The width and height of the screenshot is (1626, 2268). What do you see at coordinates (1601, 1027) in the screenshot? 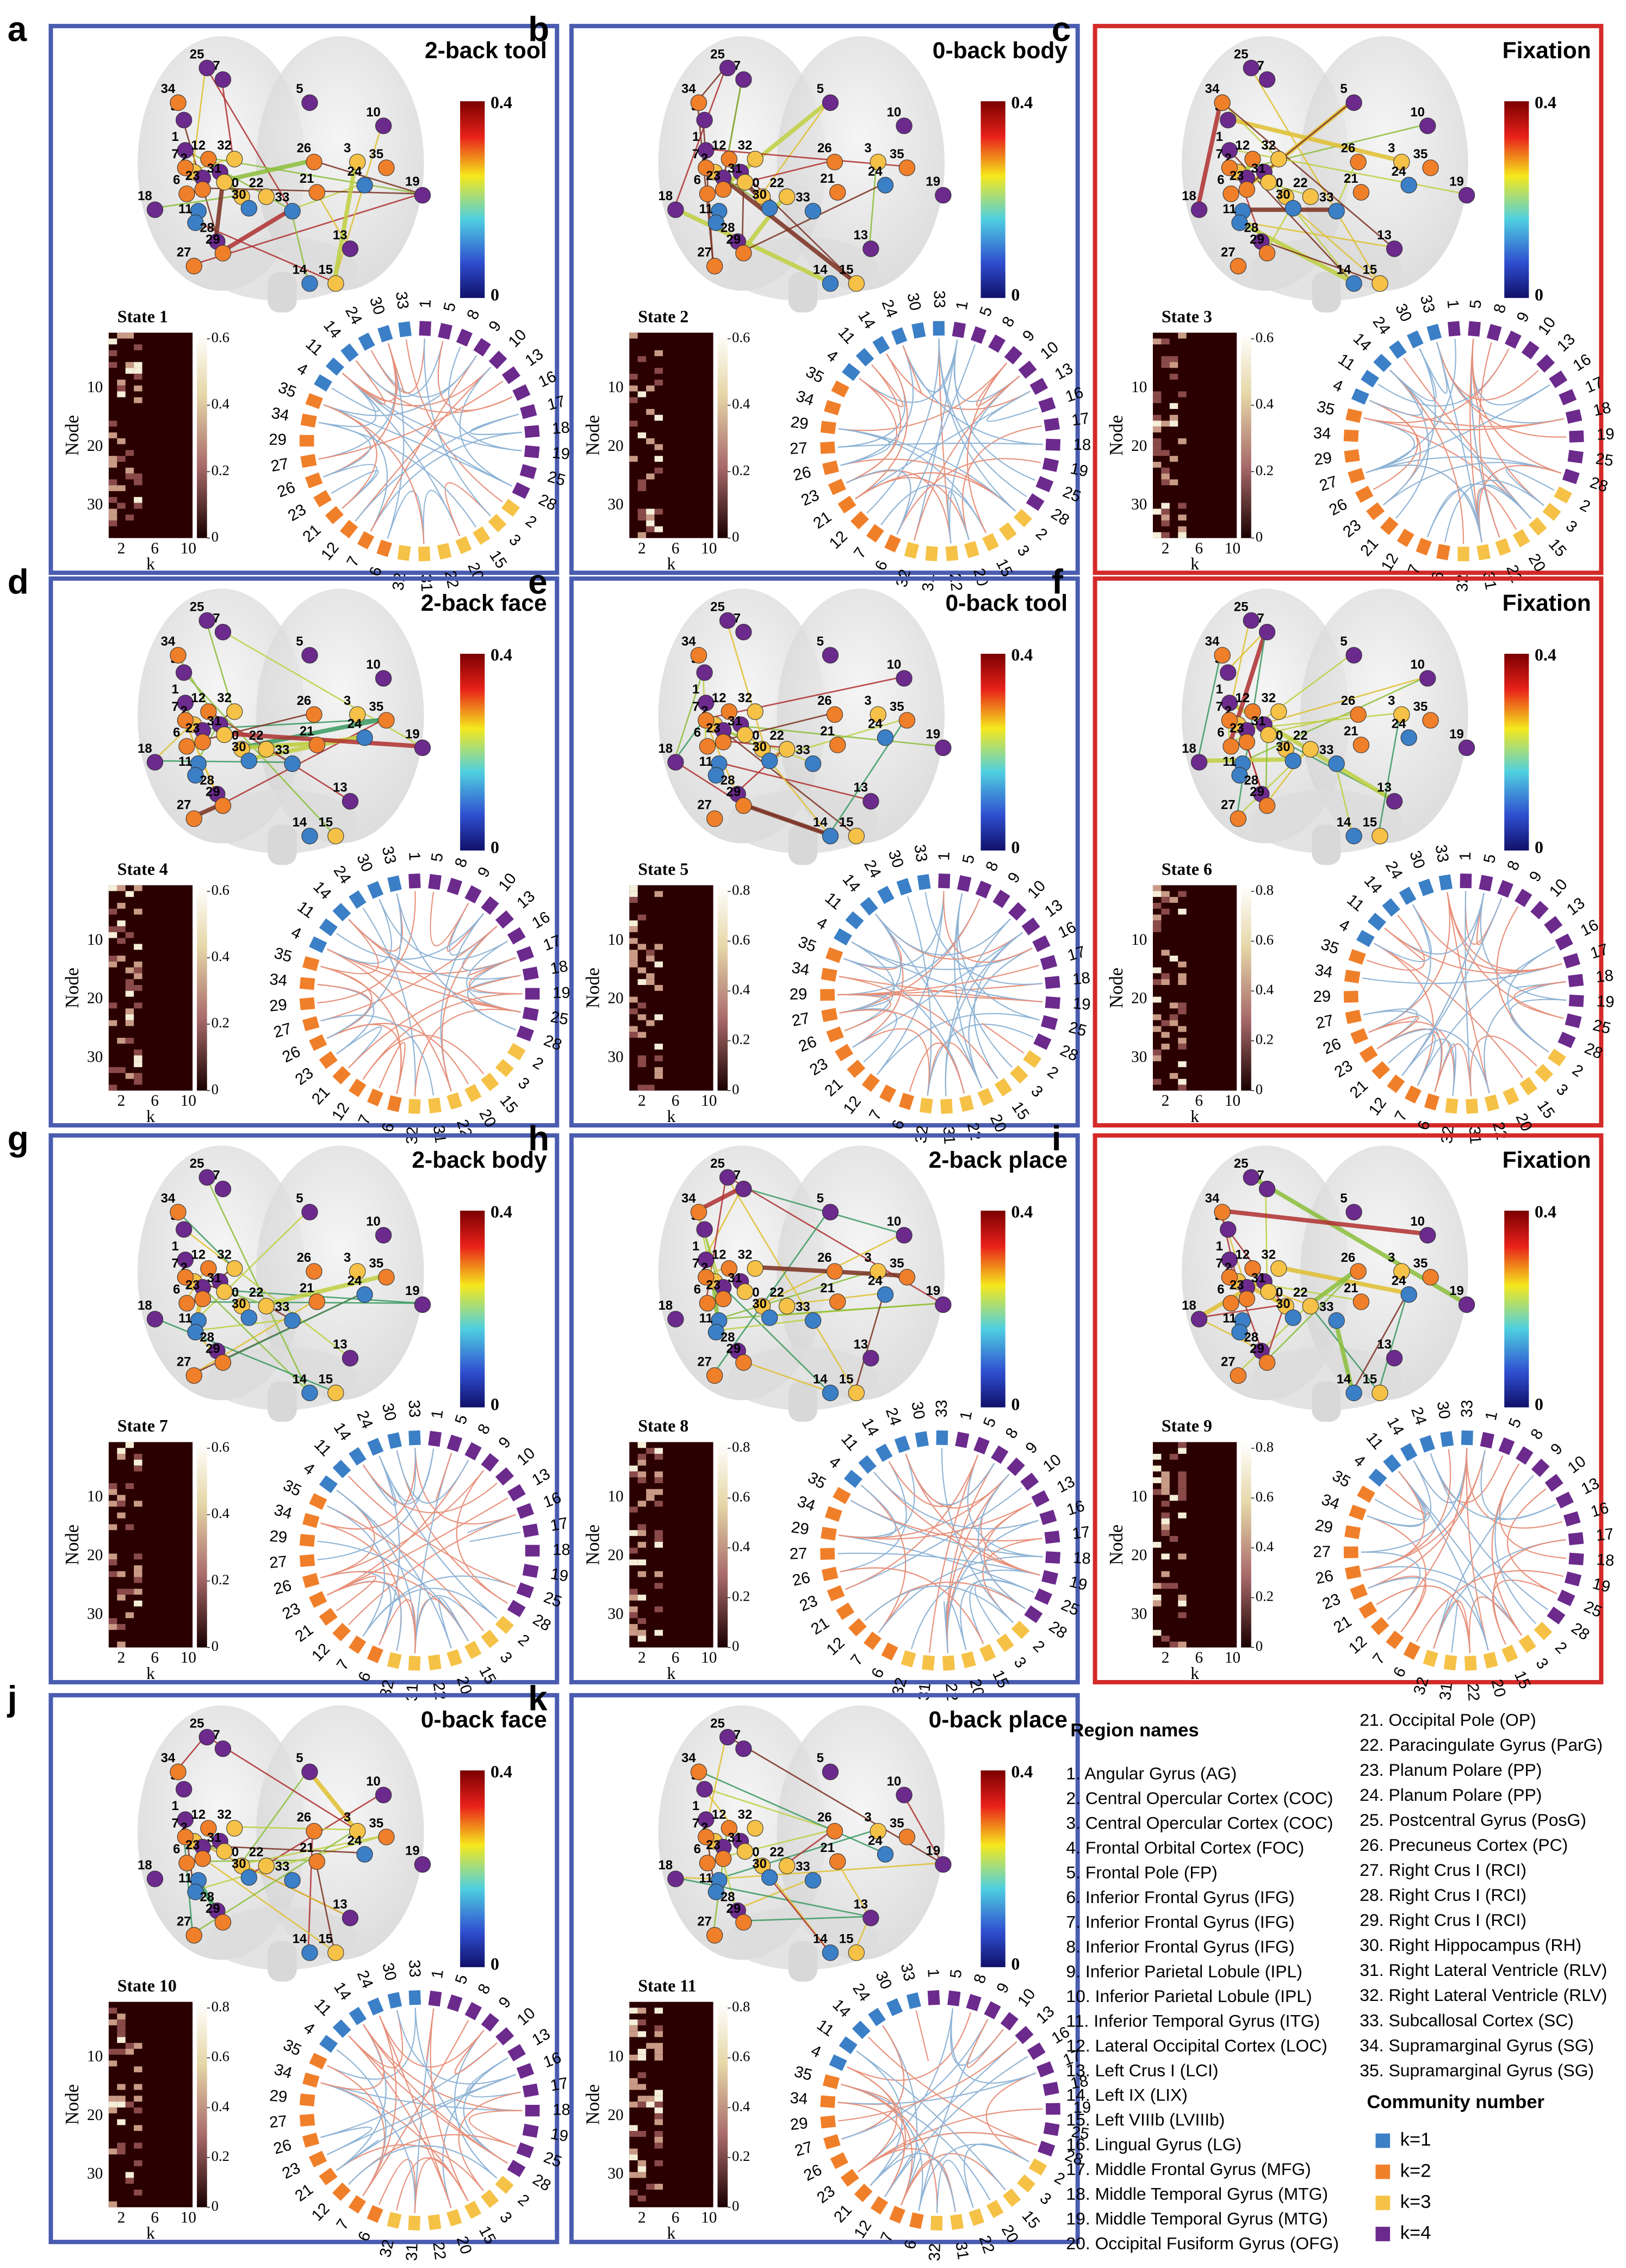
I see `ring-label: 25` at bounding box center [1601, 1027].